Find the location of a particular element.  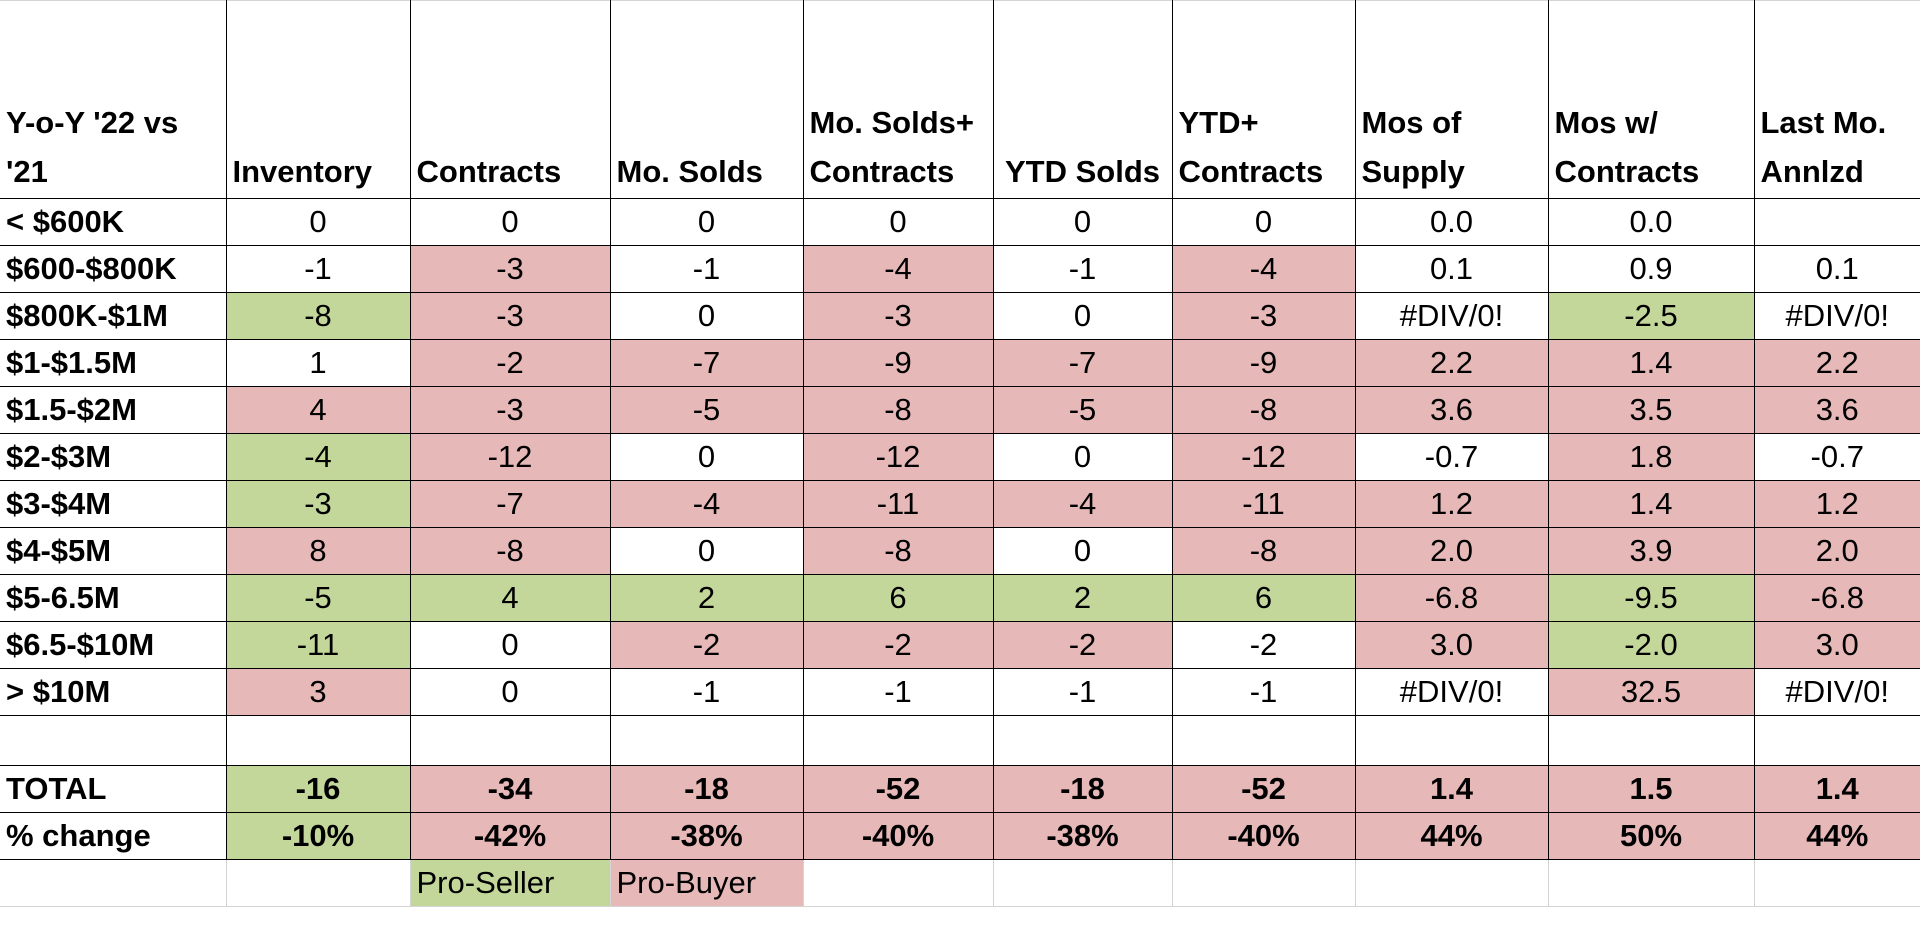

data-cell: -9.5 is located at coordinates (1651, 598).